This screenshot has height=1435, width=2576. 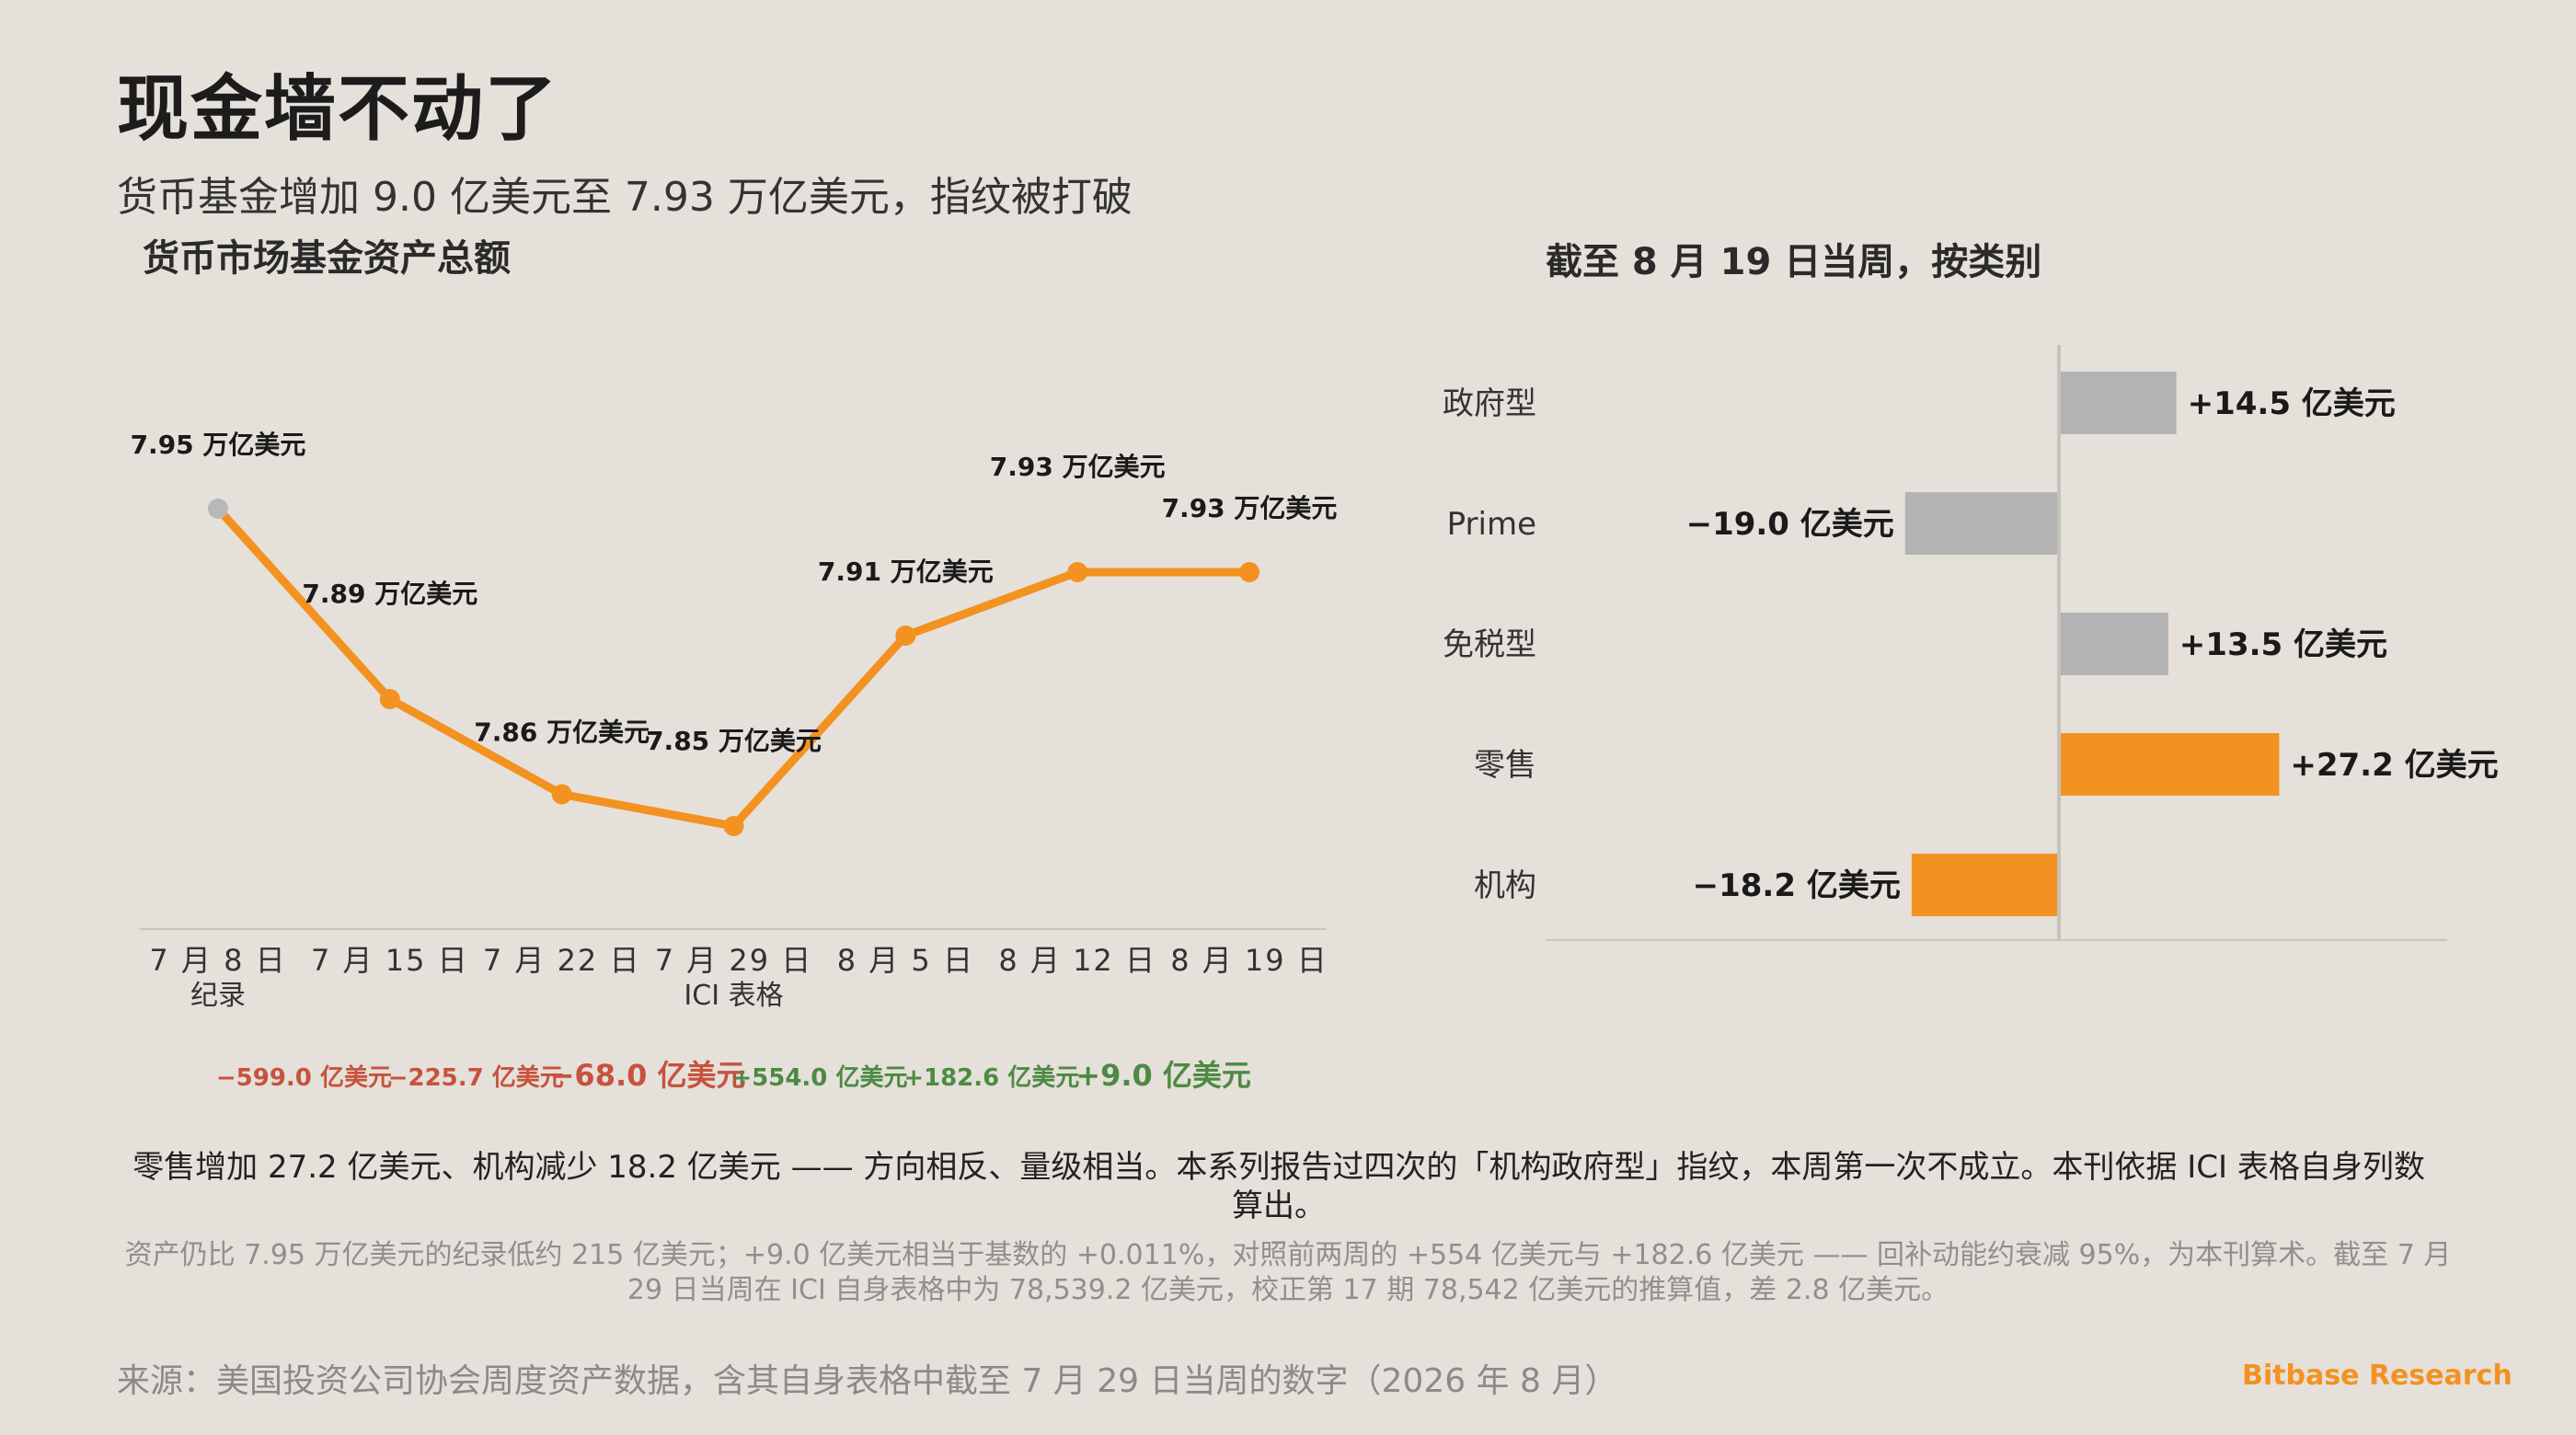 What do you see at coordinates (476, 1077) in the screenshot?
I see `weekly-change-label: −225.7 亿美元` at bounding box center [476, 1077].